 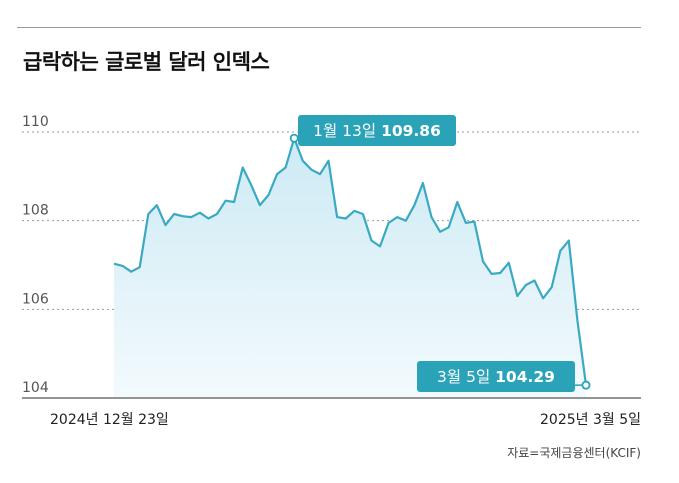 I want to click on y-tick-label: 104, so click(x=35, y=388).